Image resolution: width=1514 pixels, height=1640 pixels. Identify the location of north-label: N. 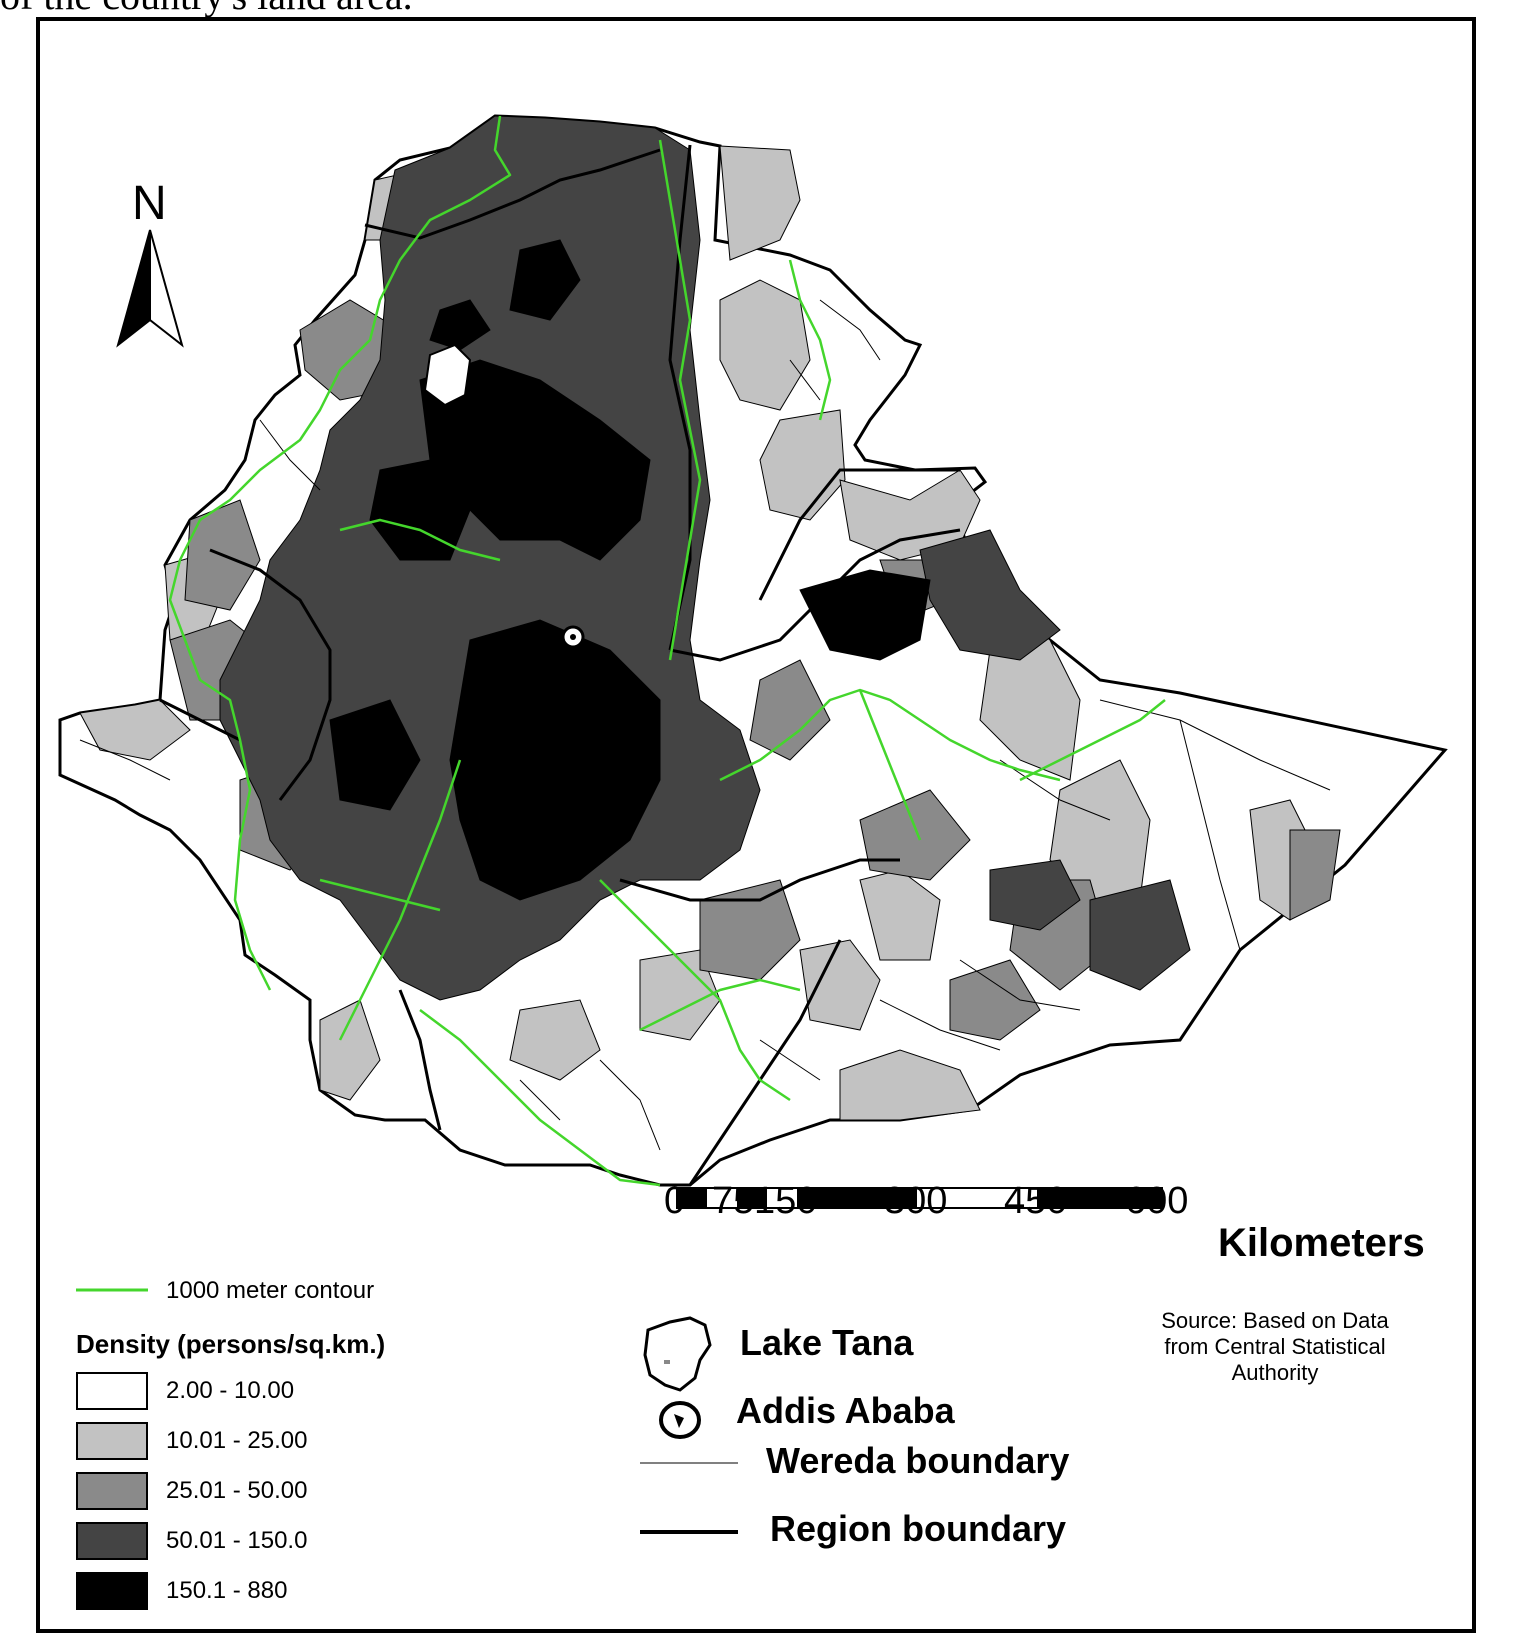
(149, 203).